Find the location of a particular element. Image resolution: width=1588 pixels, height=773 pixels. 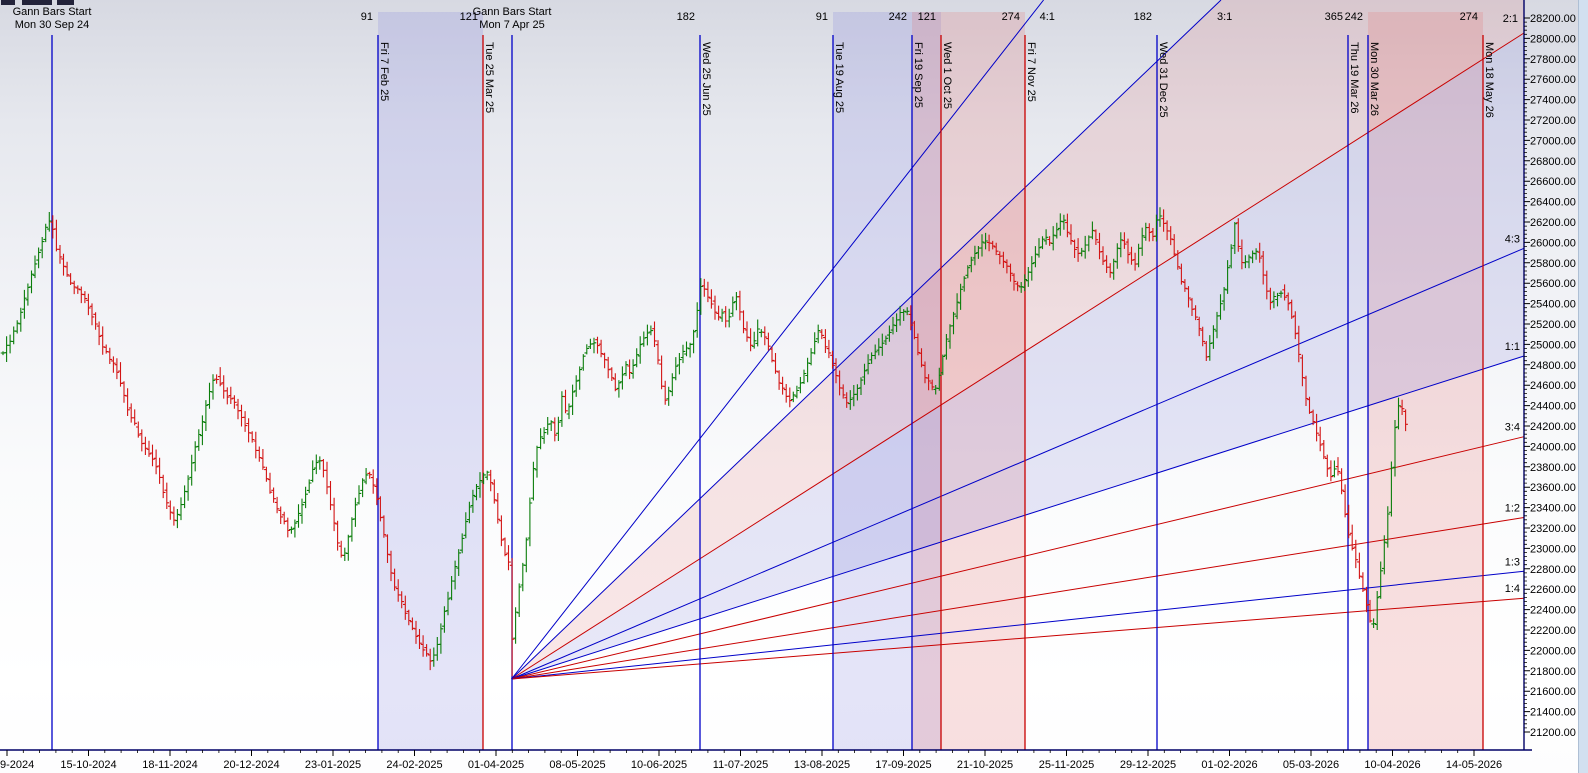

cycle-count-label: 365 is located at coordinates (1334, 17).